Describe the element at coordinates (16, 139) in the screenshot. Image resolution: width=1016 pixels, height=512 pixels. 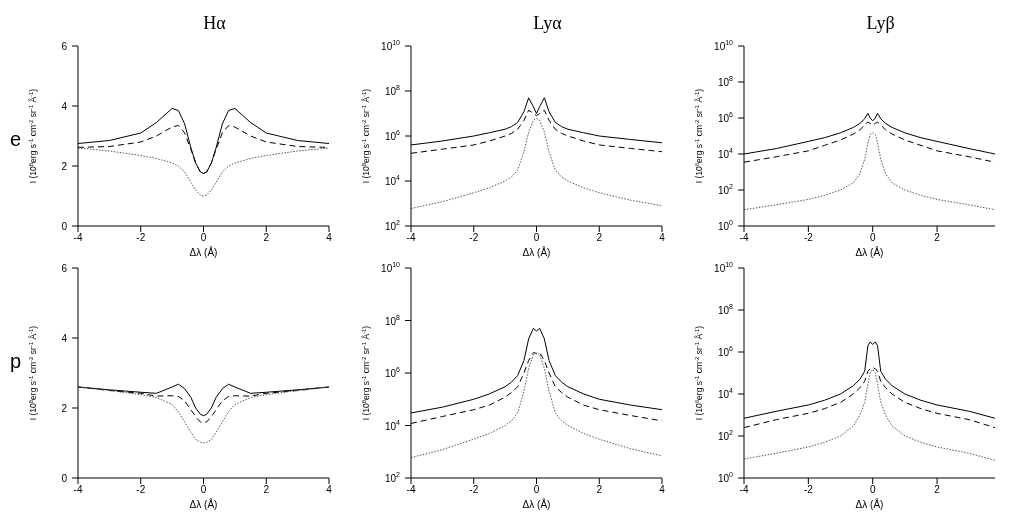
I see `text: e` at that location.